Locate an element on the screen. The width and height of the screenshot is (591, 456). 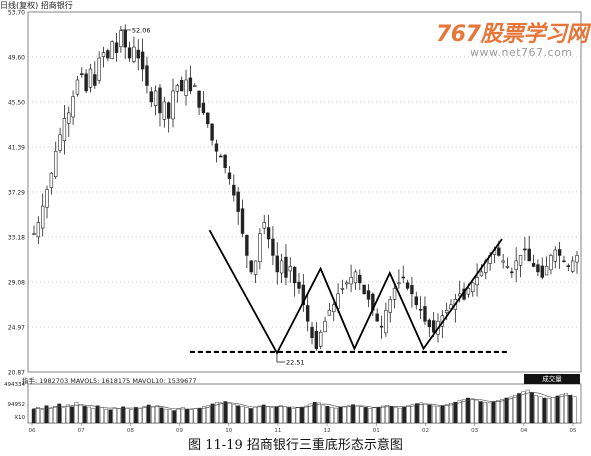
chart-title: 日线(复权) 招商银行 is located at coordinates (36, 5).